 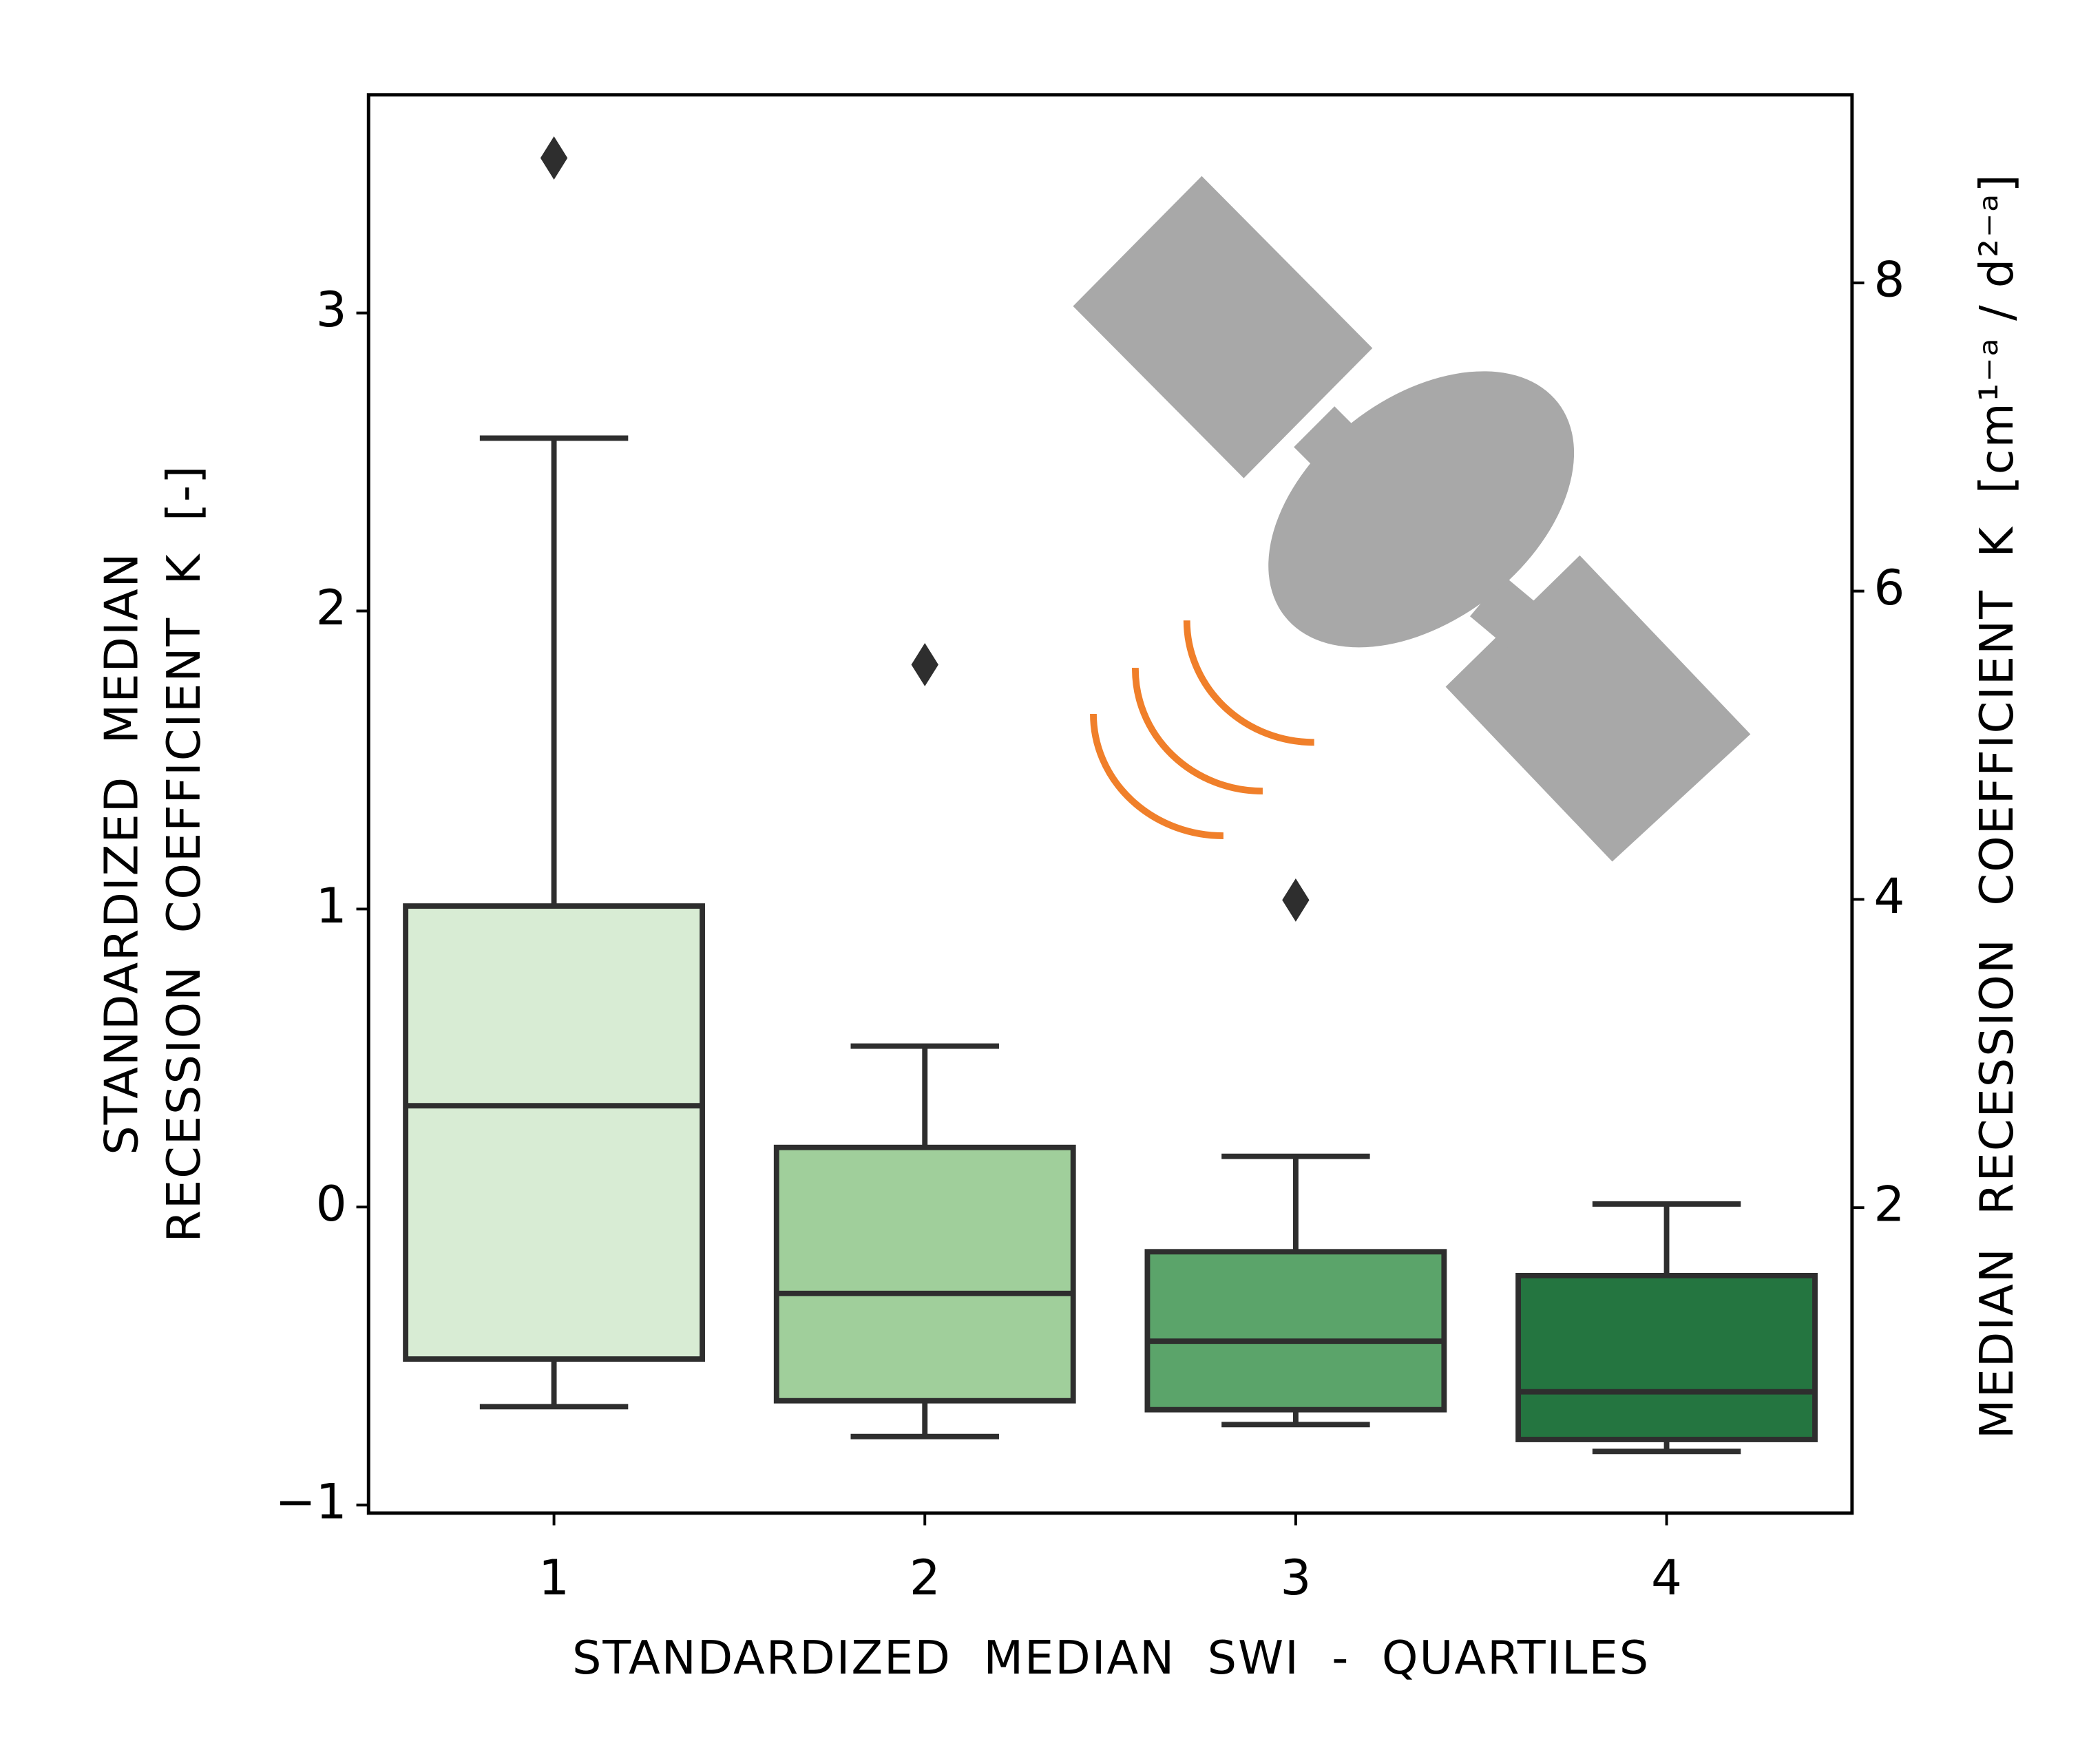 I want to click on y-tick-label: 0, so click(x=331, y=1203).